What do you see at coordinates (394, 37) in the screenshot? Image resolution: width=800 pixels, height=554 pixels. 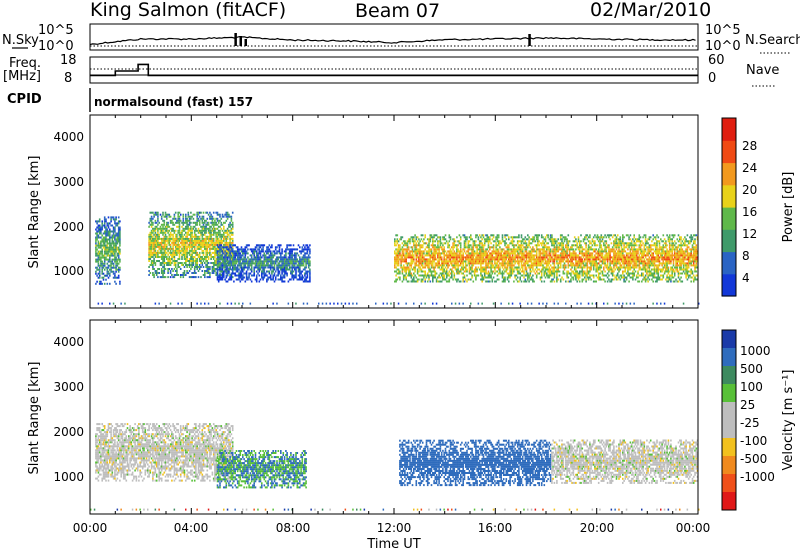 I see `noise-panel-frame` at bounding box center [394, 37].